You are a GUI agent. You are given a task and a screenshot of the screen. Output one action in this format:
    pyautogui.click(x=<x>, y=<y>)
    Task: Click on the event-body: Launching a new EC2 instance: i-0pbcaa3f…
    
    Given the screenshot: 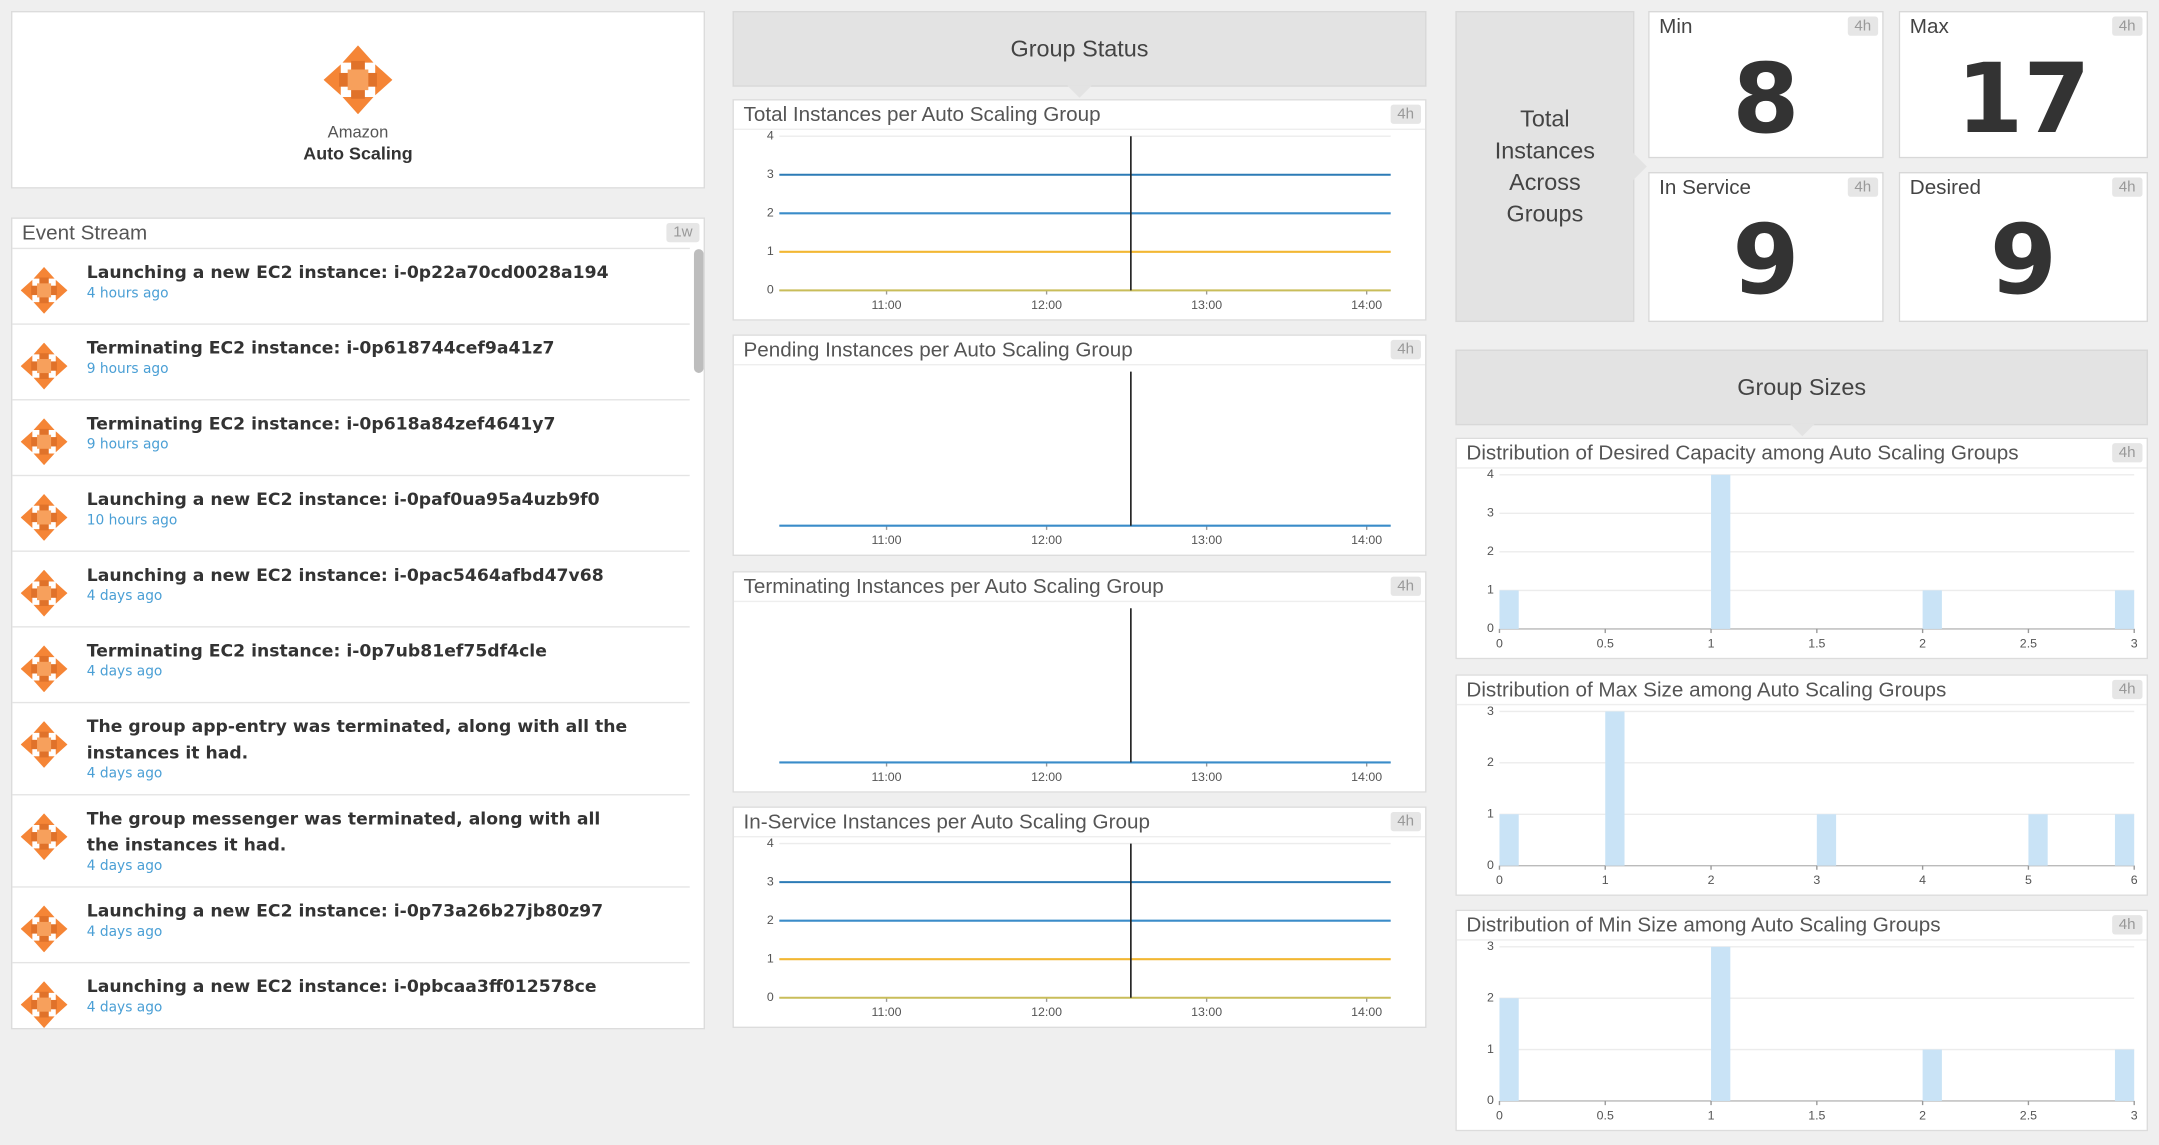 What is the action you would take?
    pyautogui.click(x=362, y=1000)
    